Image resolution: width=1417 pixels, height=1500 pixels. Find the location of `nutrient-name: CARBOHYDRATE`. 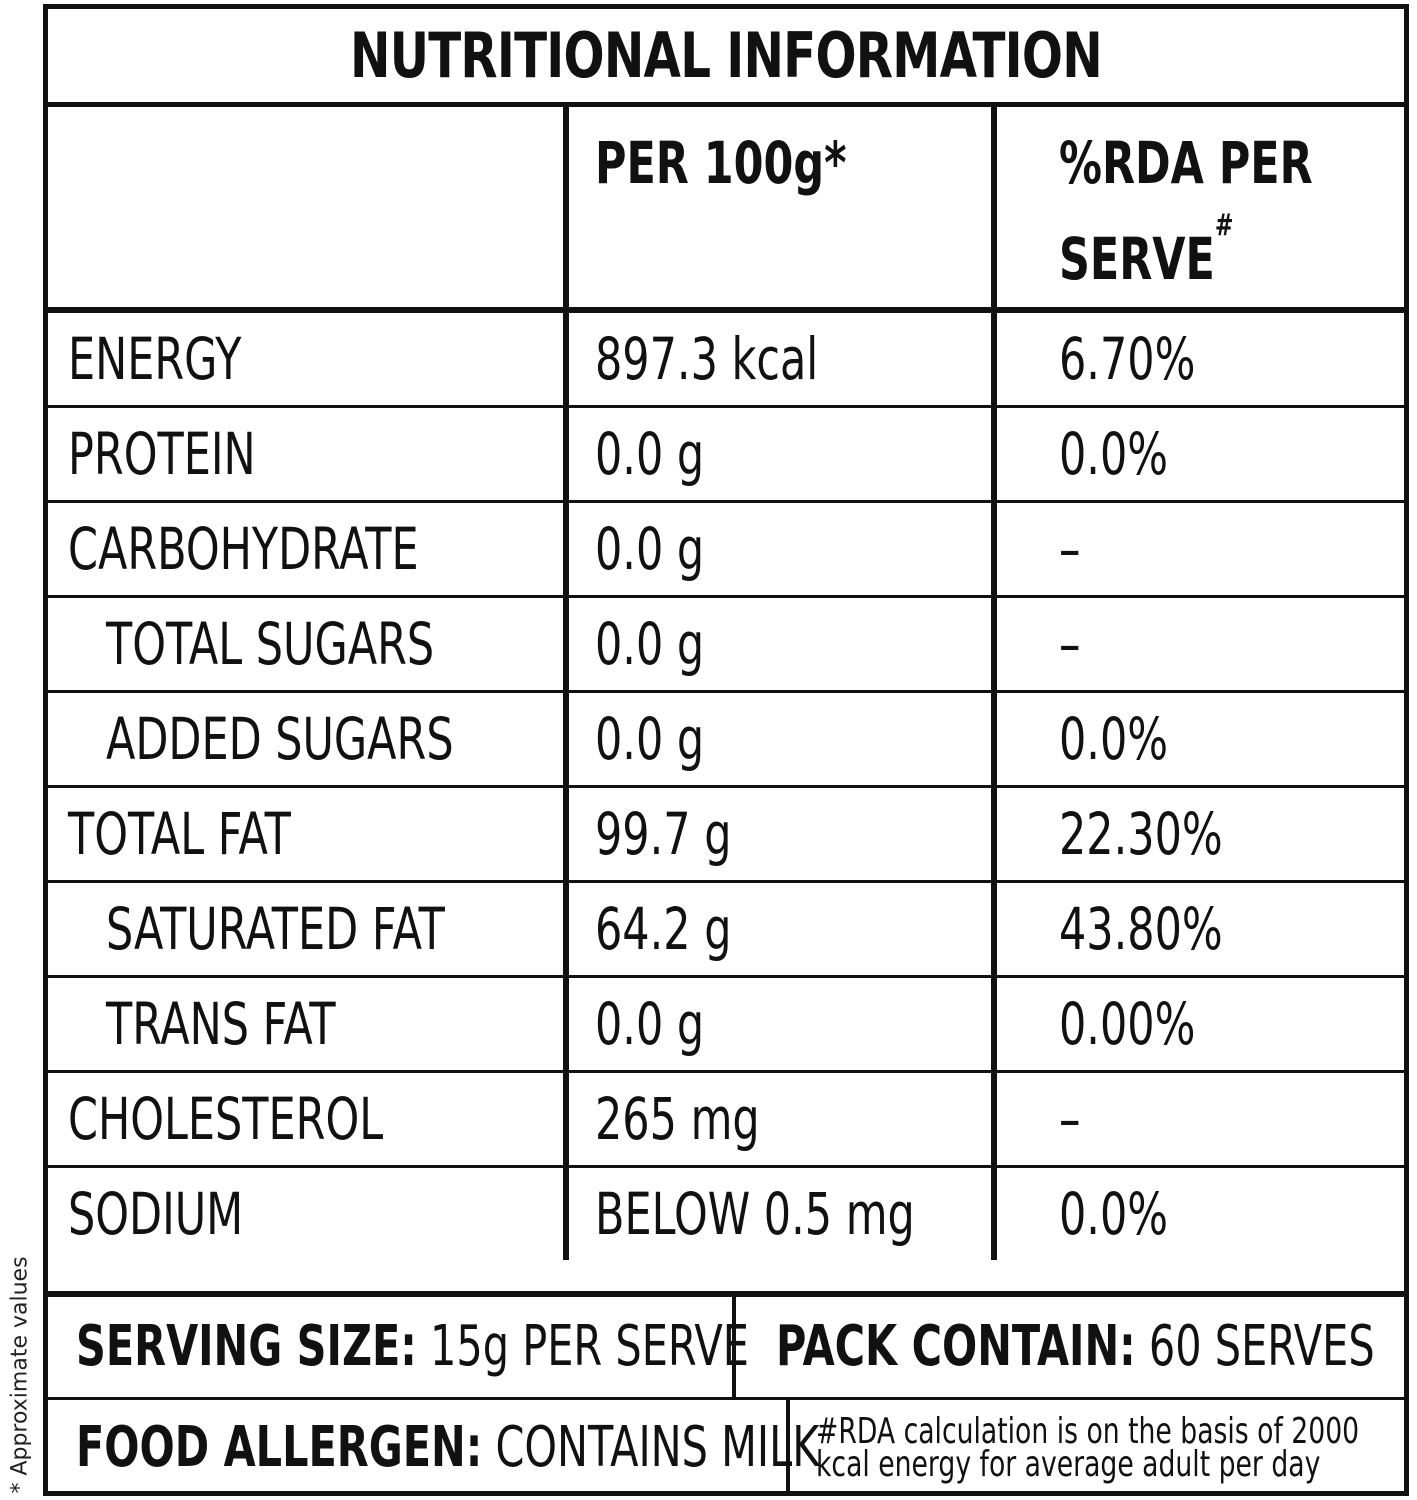

nutrient-name: CARBOHYDRATE is located at coordinates (307, 548).